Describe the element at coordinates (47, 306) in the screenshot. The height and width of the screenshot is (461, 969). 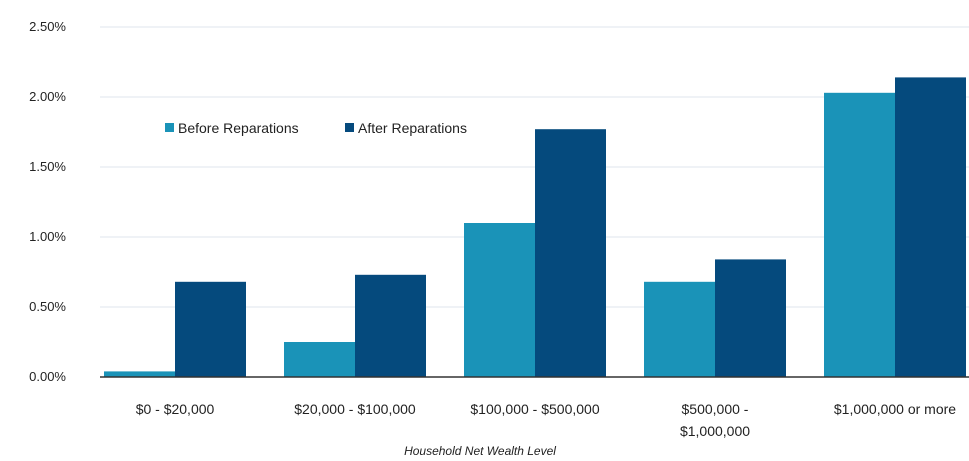
I see `y-tick-label: 0.50%` at that location.